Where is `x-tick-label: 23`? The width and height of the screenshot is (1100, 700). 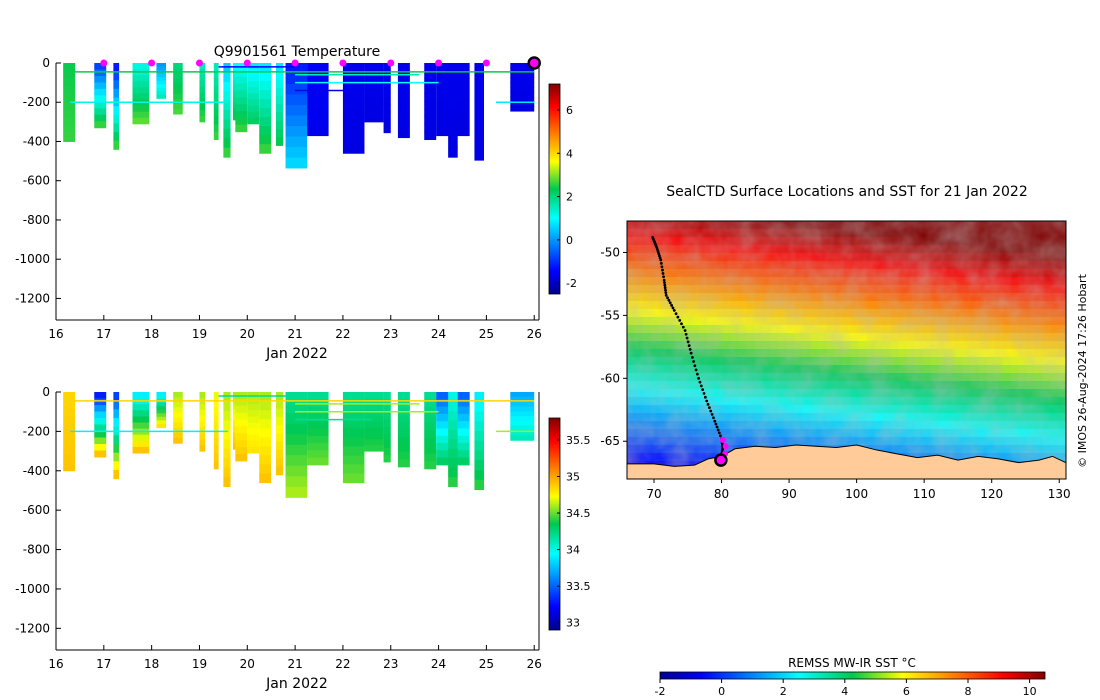 x-tick-label: 23 is located at coordinates (390, 664).